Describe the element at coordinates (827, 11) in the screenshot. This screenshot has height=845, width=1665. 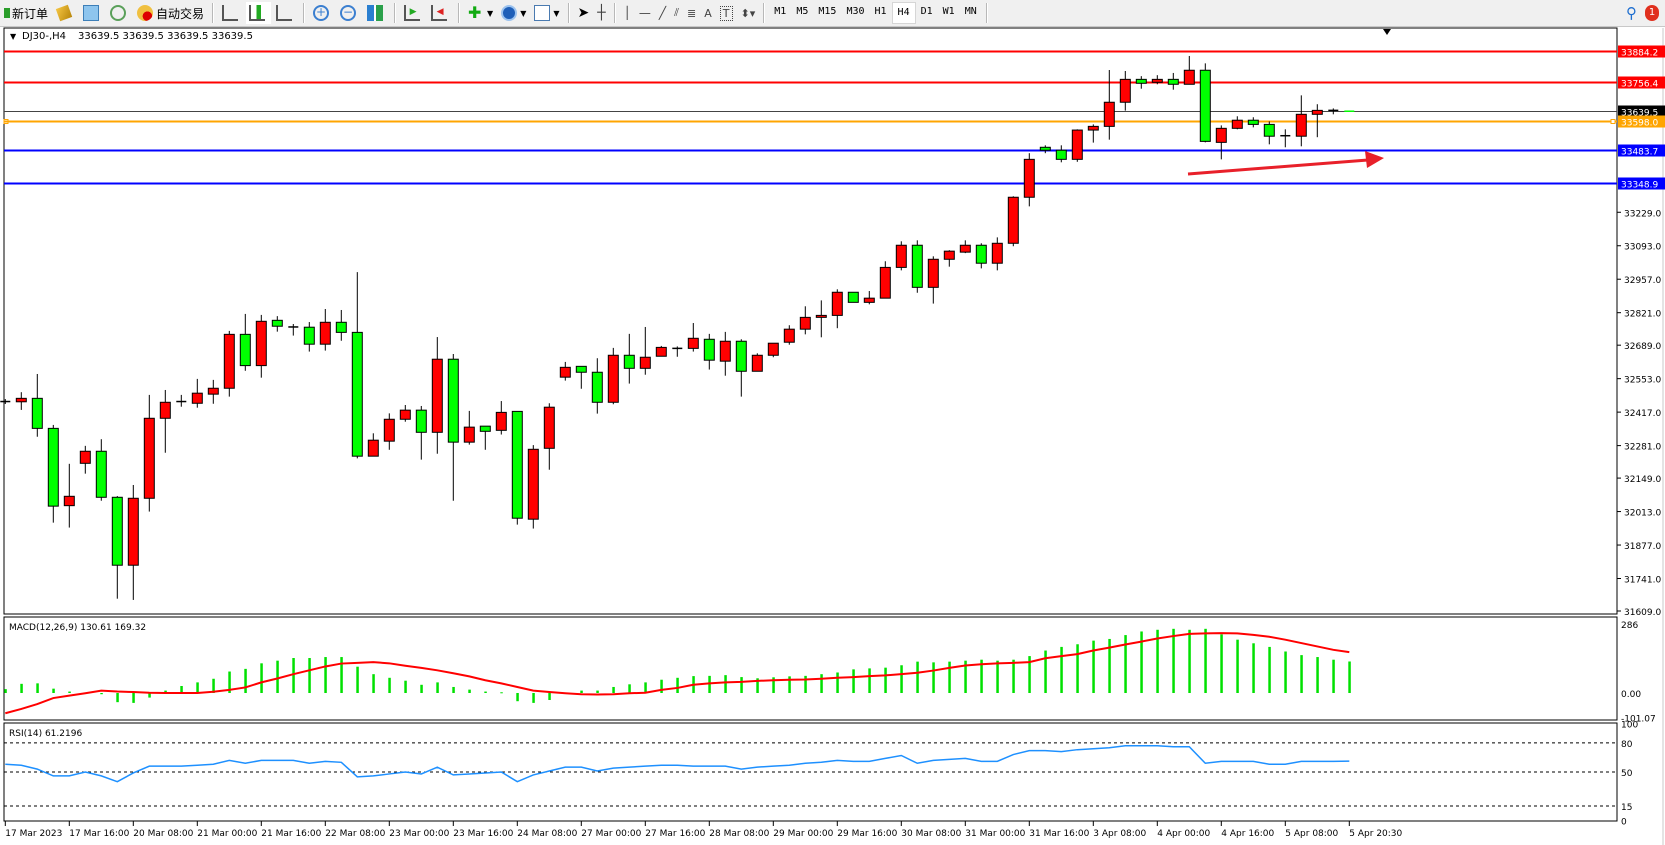
I see `timeframe-m15: M15` at that location.